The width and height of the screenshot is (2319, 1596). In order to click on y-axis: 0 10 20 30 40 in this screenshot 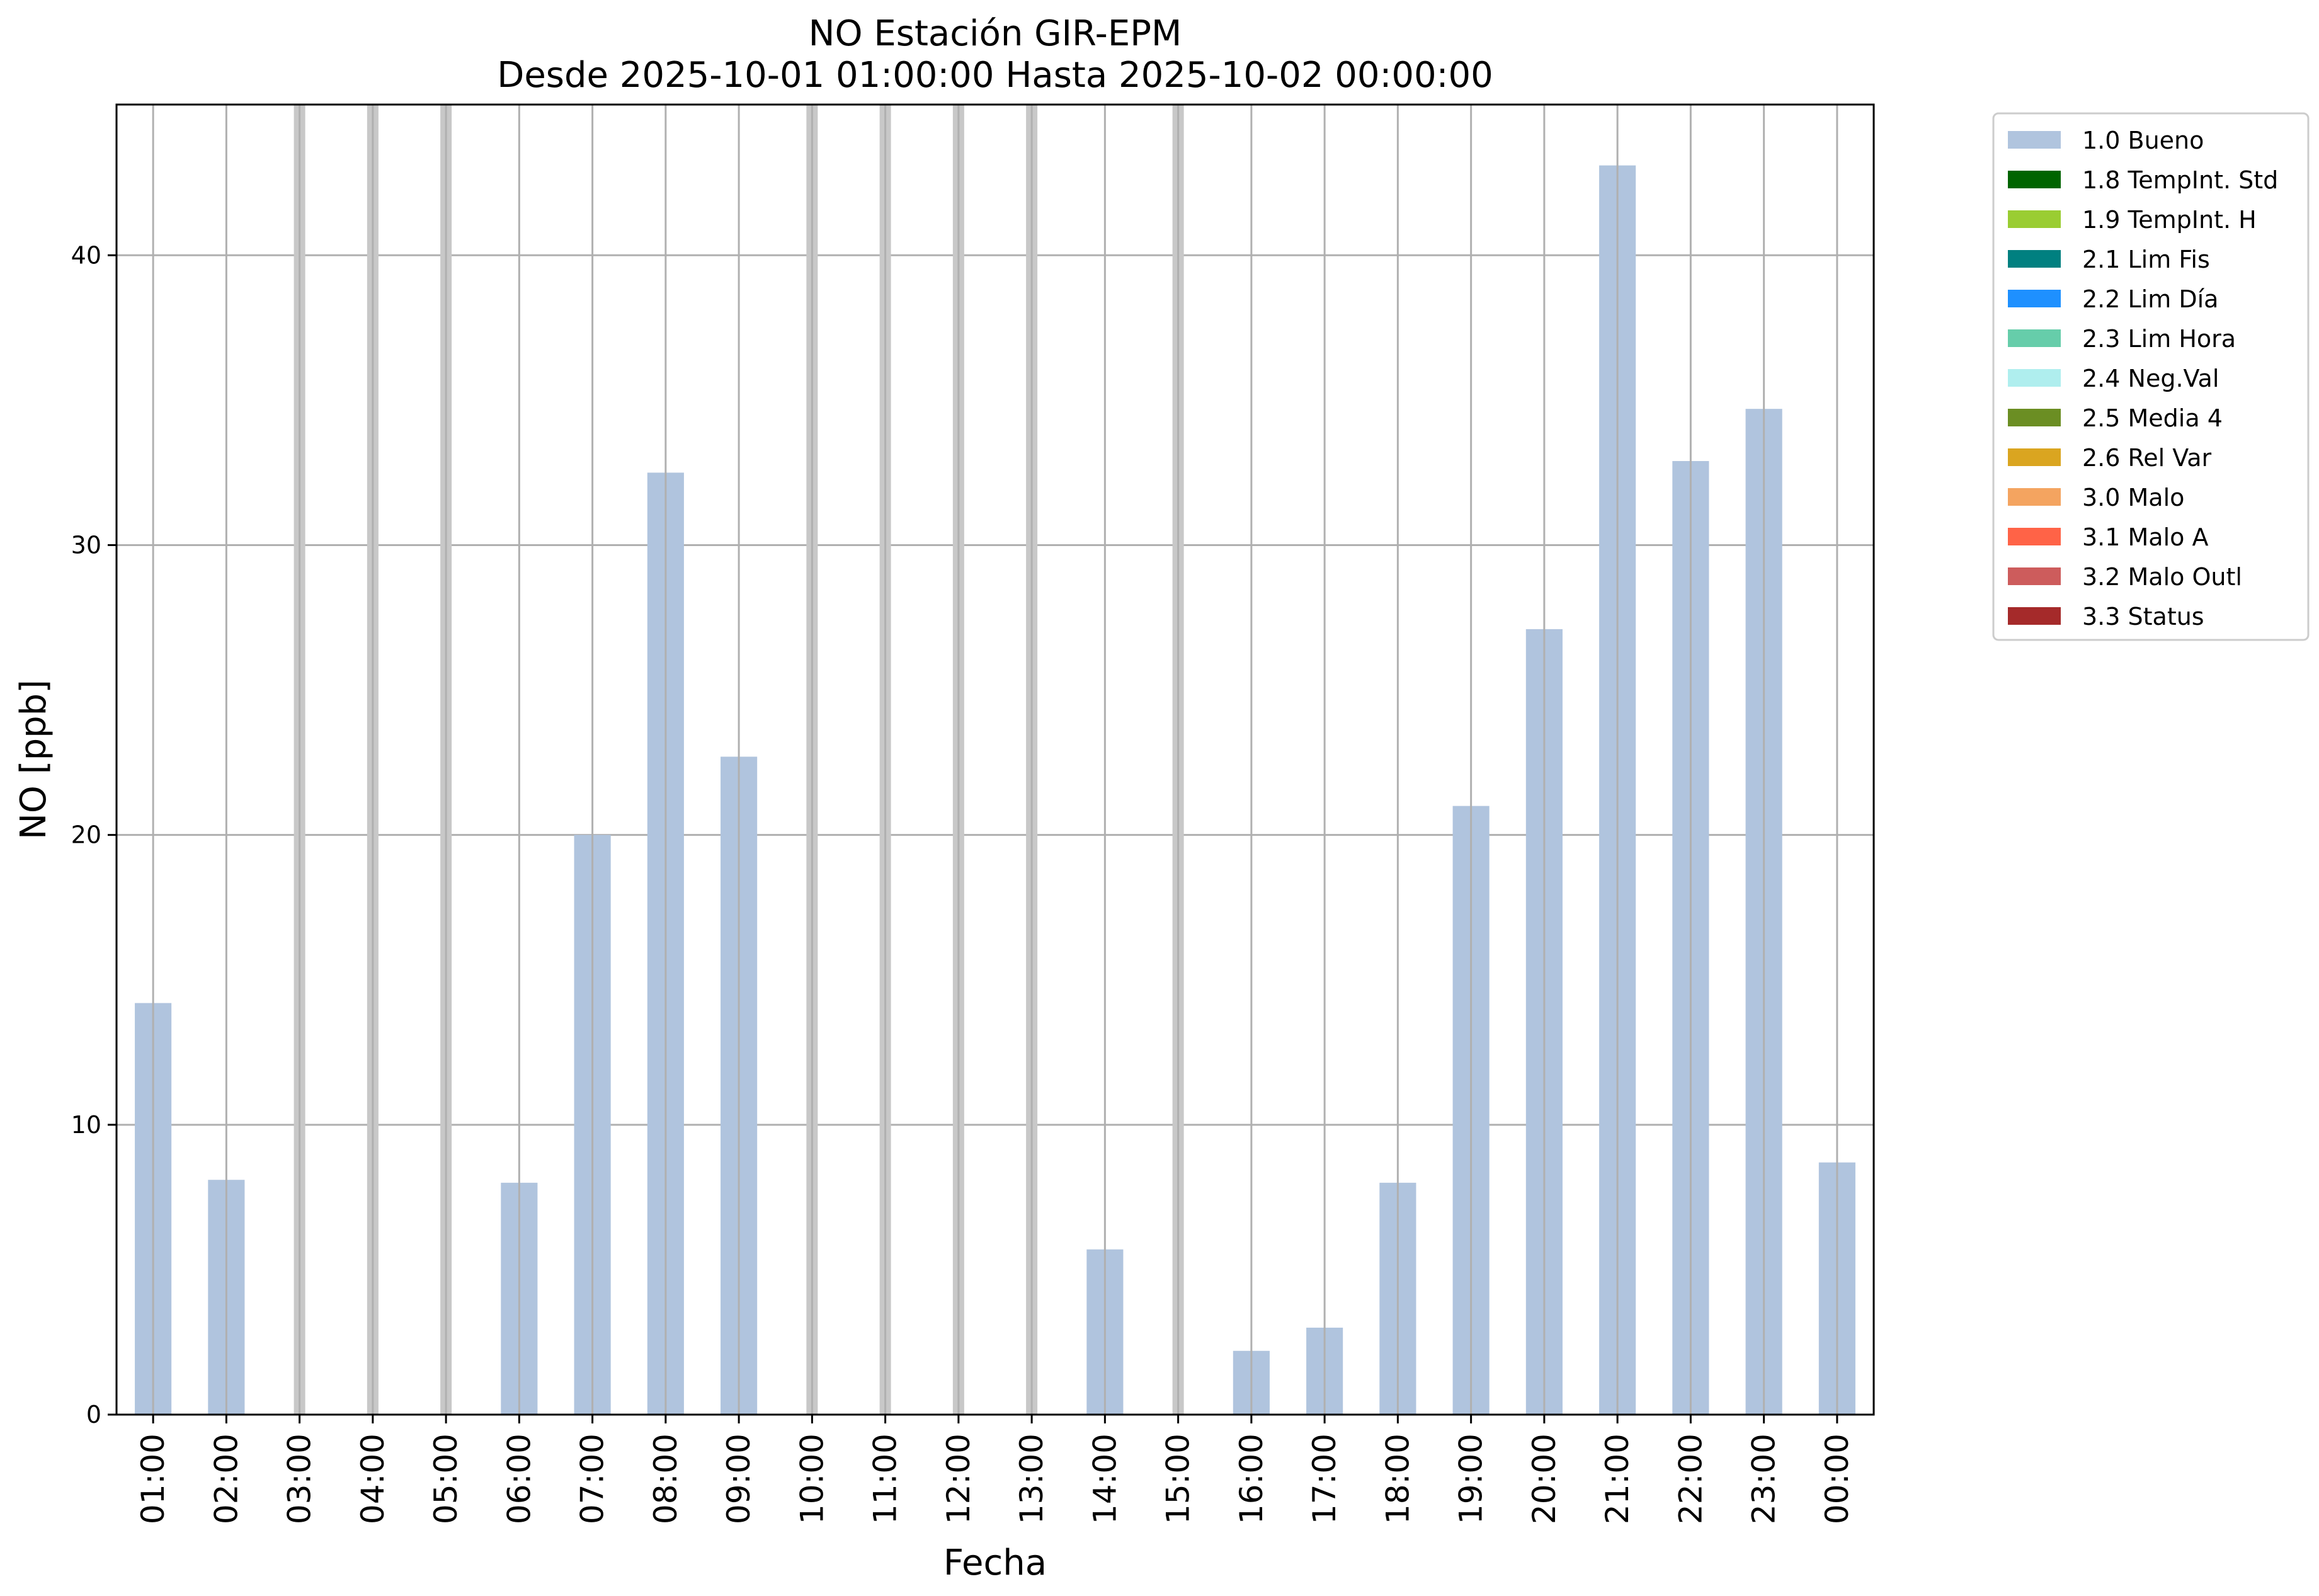, I will do `click(94, 834)`.